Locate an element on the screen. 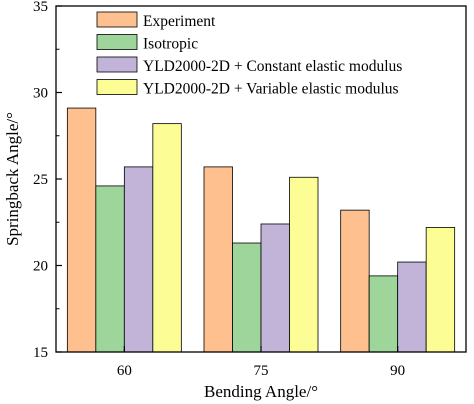 The height and width of the screenshot is (404, 474). y-tick-label: 30 is located at coordinates (40, 94).